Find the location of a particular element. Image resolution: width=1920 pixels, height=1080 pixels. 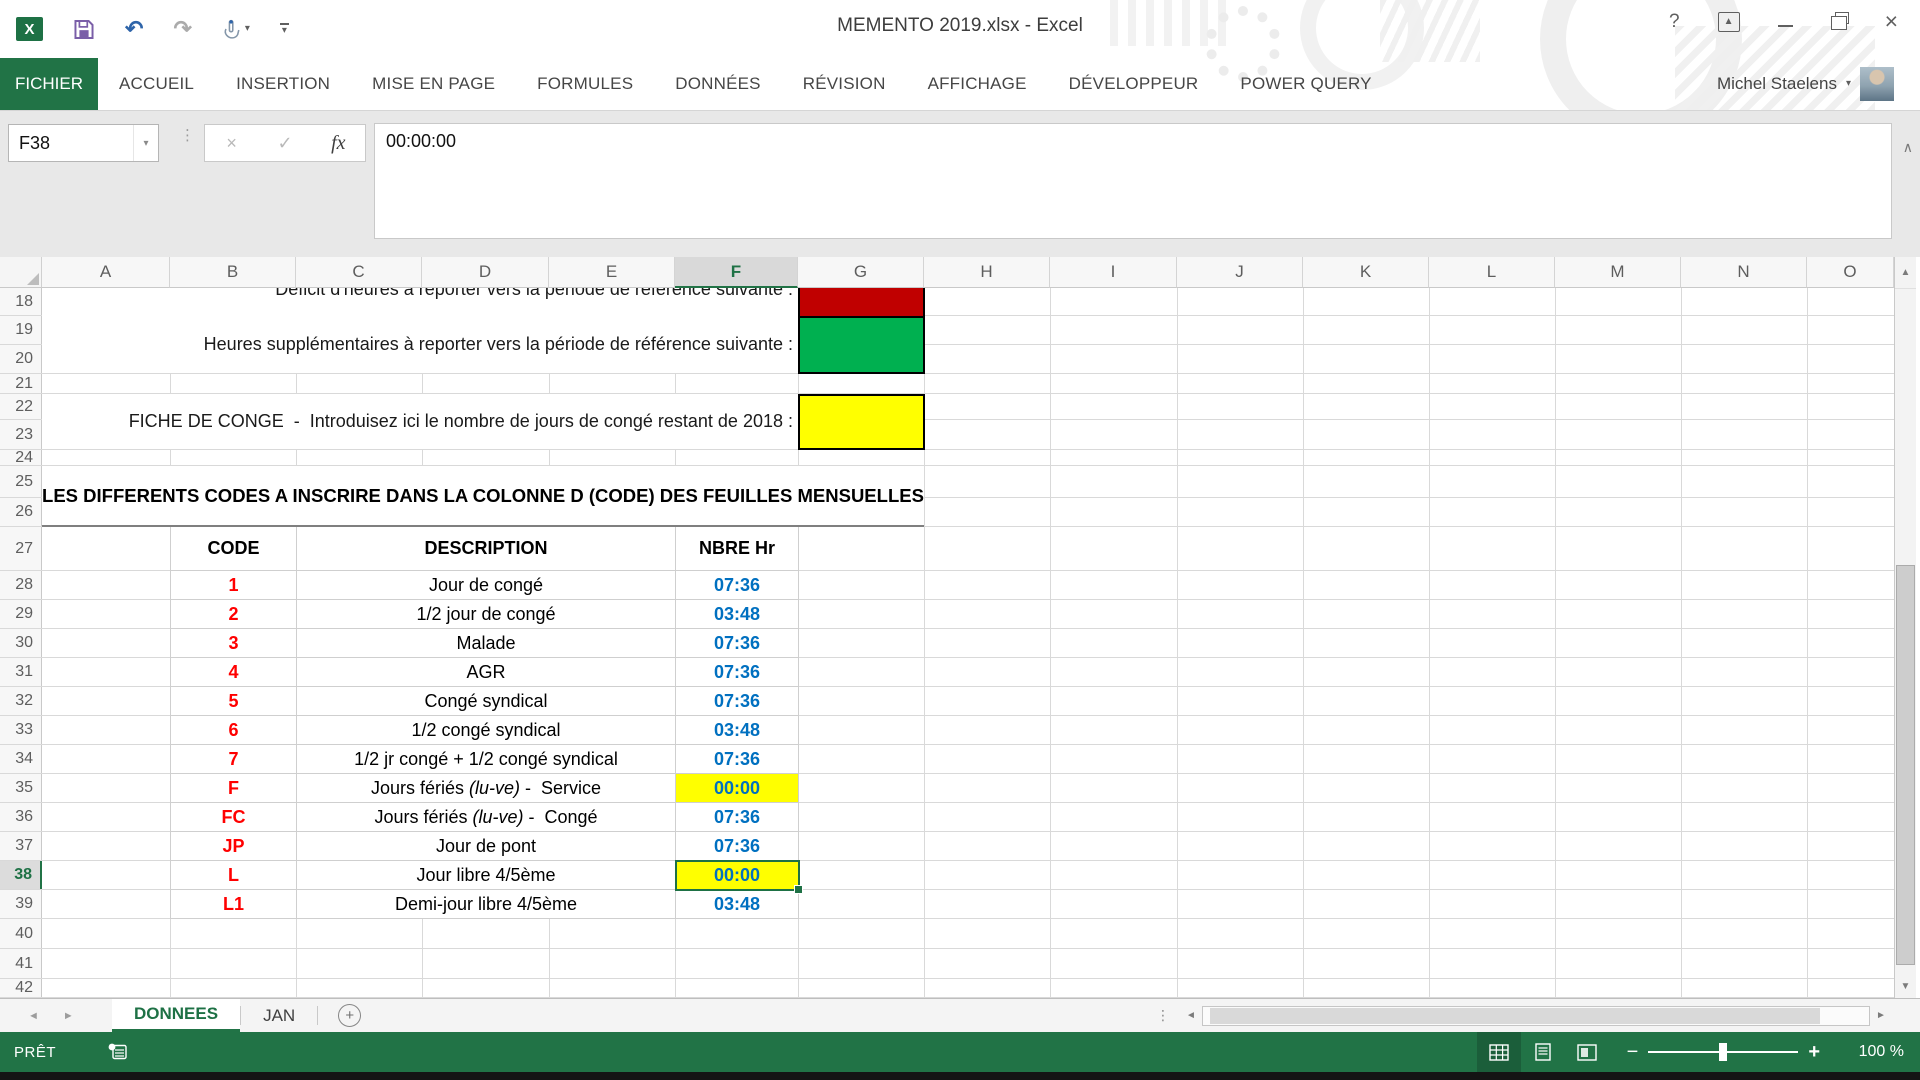

sheet-next-icon: ► is located at coordinates (68, 1015).